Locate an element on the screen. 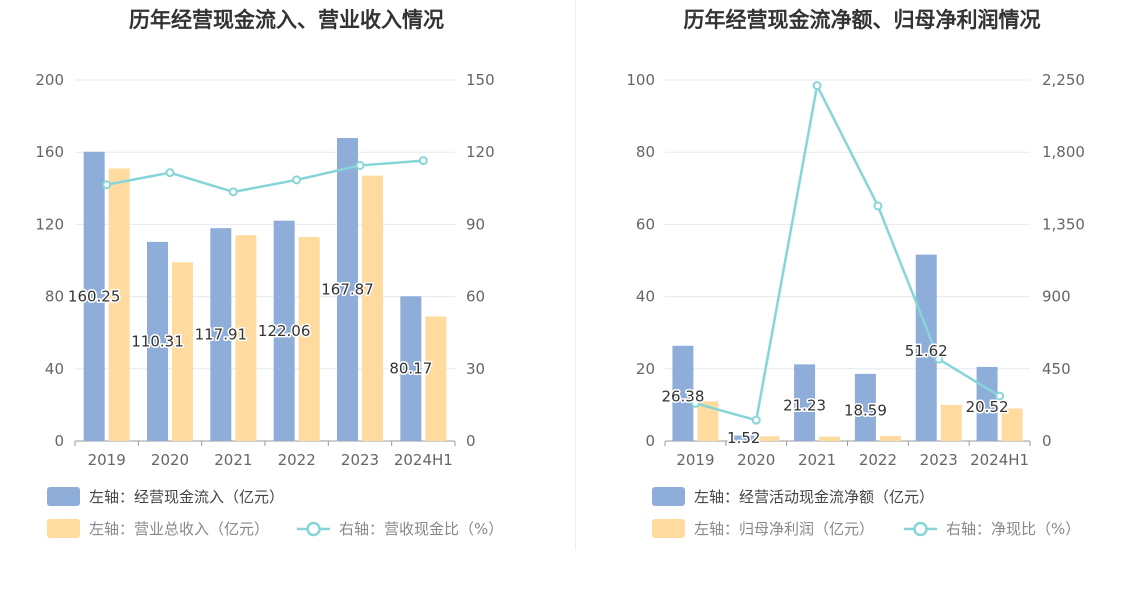  bar-data-label: 117.91 is located at coordinates (221, 335).